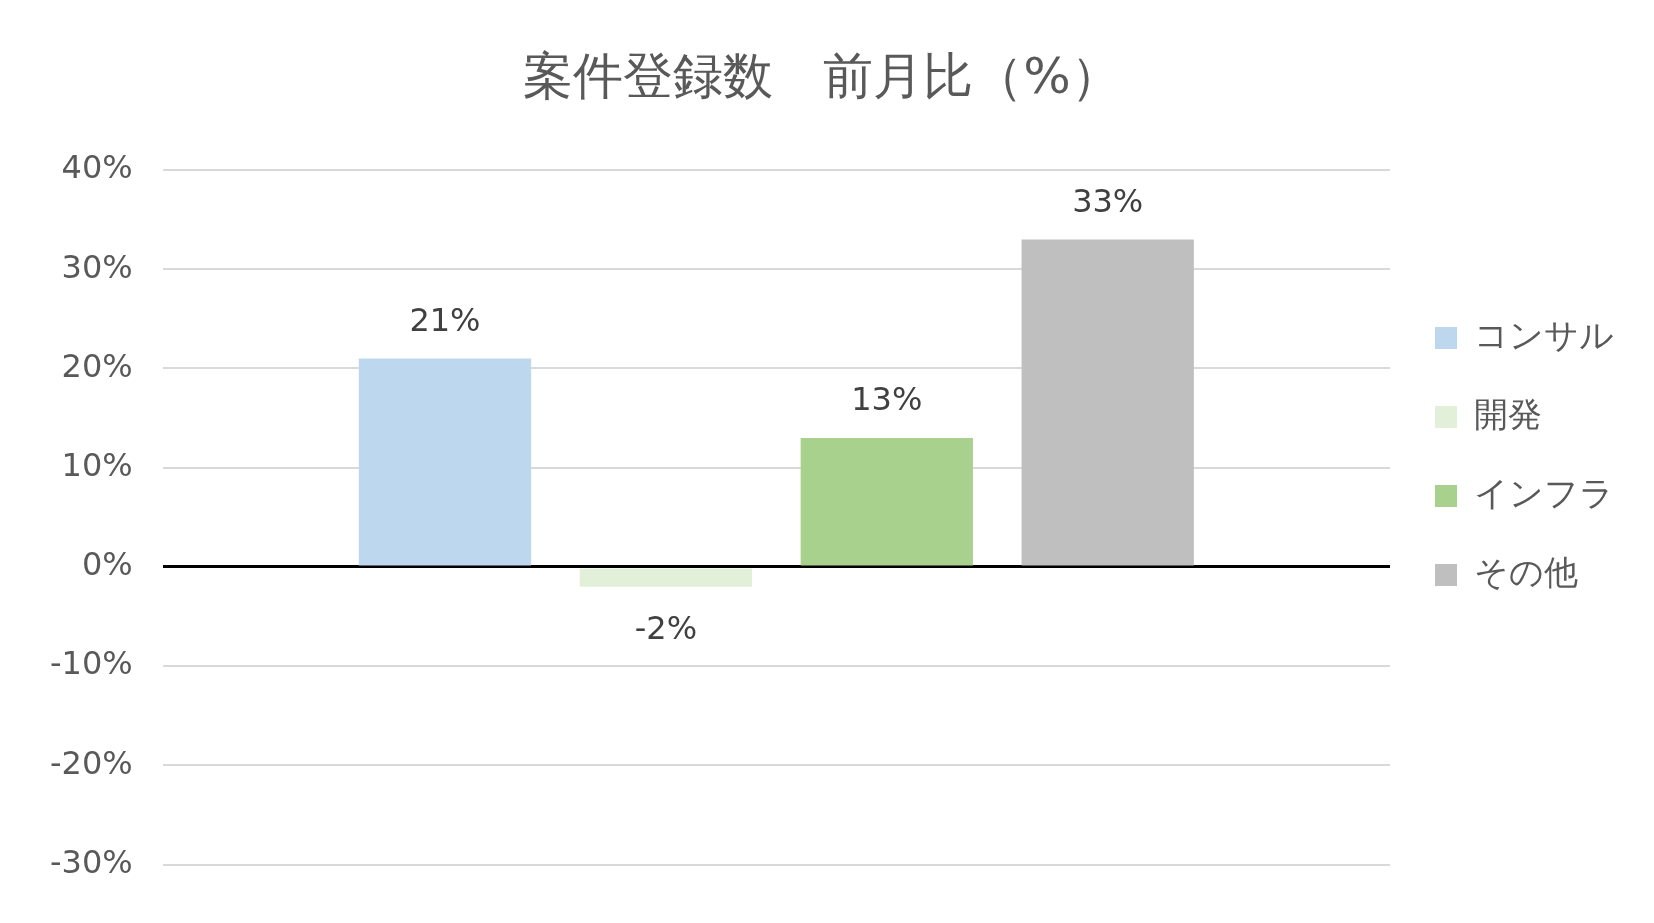 Image resolution: width=1654 pixels, height=923 pixels. What do you see at coordinates (97, 465) in the screenshot?
I see `y-tick-label: 10%` at bounding box center [97, 465].